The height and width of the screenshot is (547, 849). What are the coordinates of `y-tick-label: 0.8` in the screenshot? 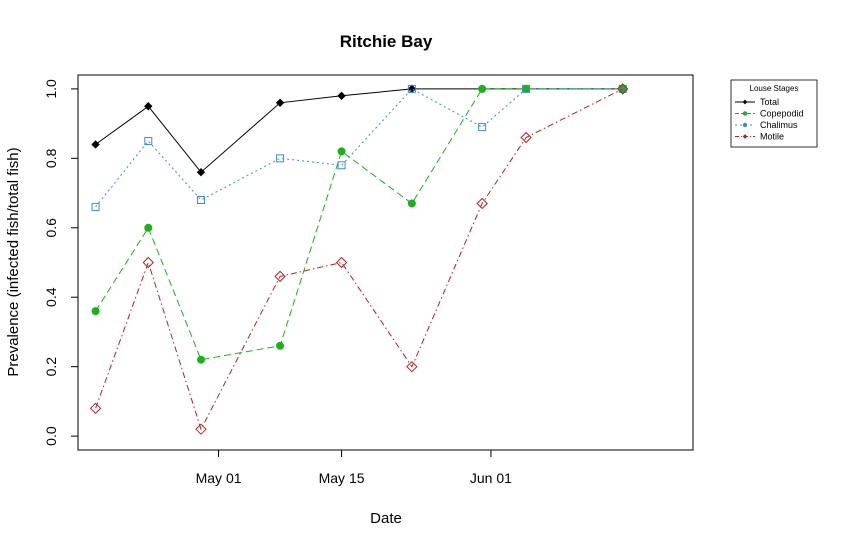 It's located at (51, 158).